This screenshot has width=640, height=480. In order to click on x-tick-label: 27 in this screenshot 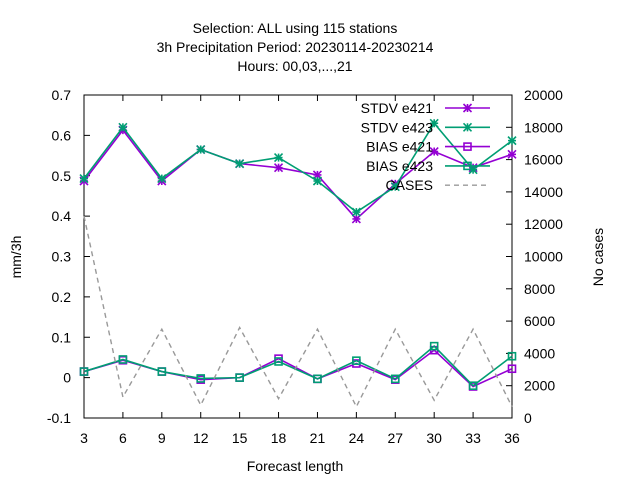, I will do `click(395, 438)`.